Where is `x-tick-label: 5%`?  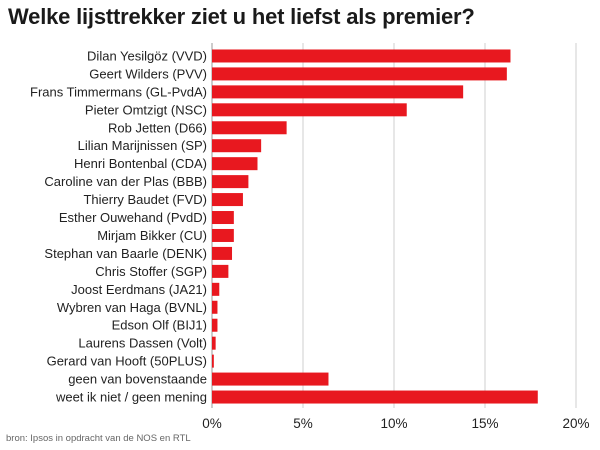
x-tick-label: 5% is located at coordinates (303, 423).